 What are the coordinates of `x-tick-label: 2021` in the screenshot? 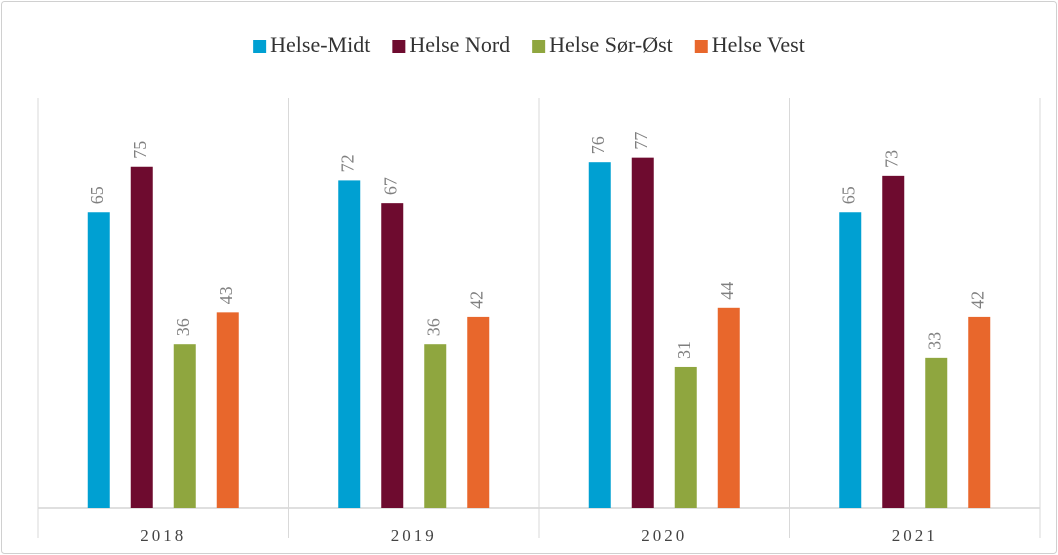 It's located at (915, 535).